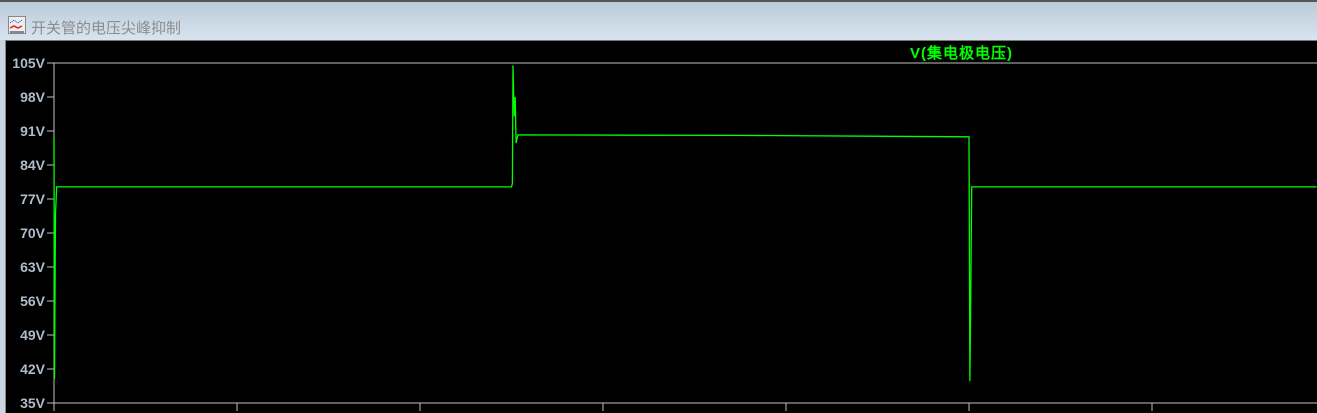  Describe the element at coordinates (33, 165) in the screenshot. I see `y-tick-label: 84V` at that location.